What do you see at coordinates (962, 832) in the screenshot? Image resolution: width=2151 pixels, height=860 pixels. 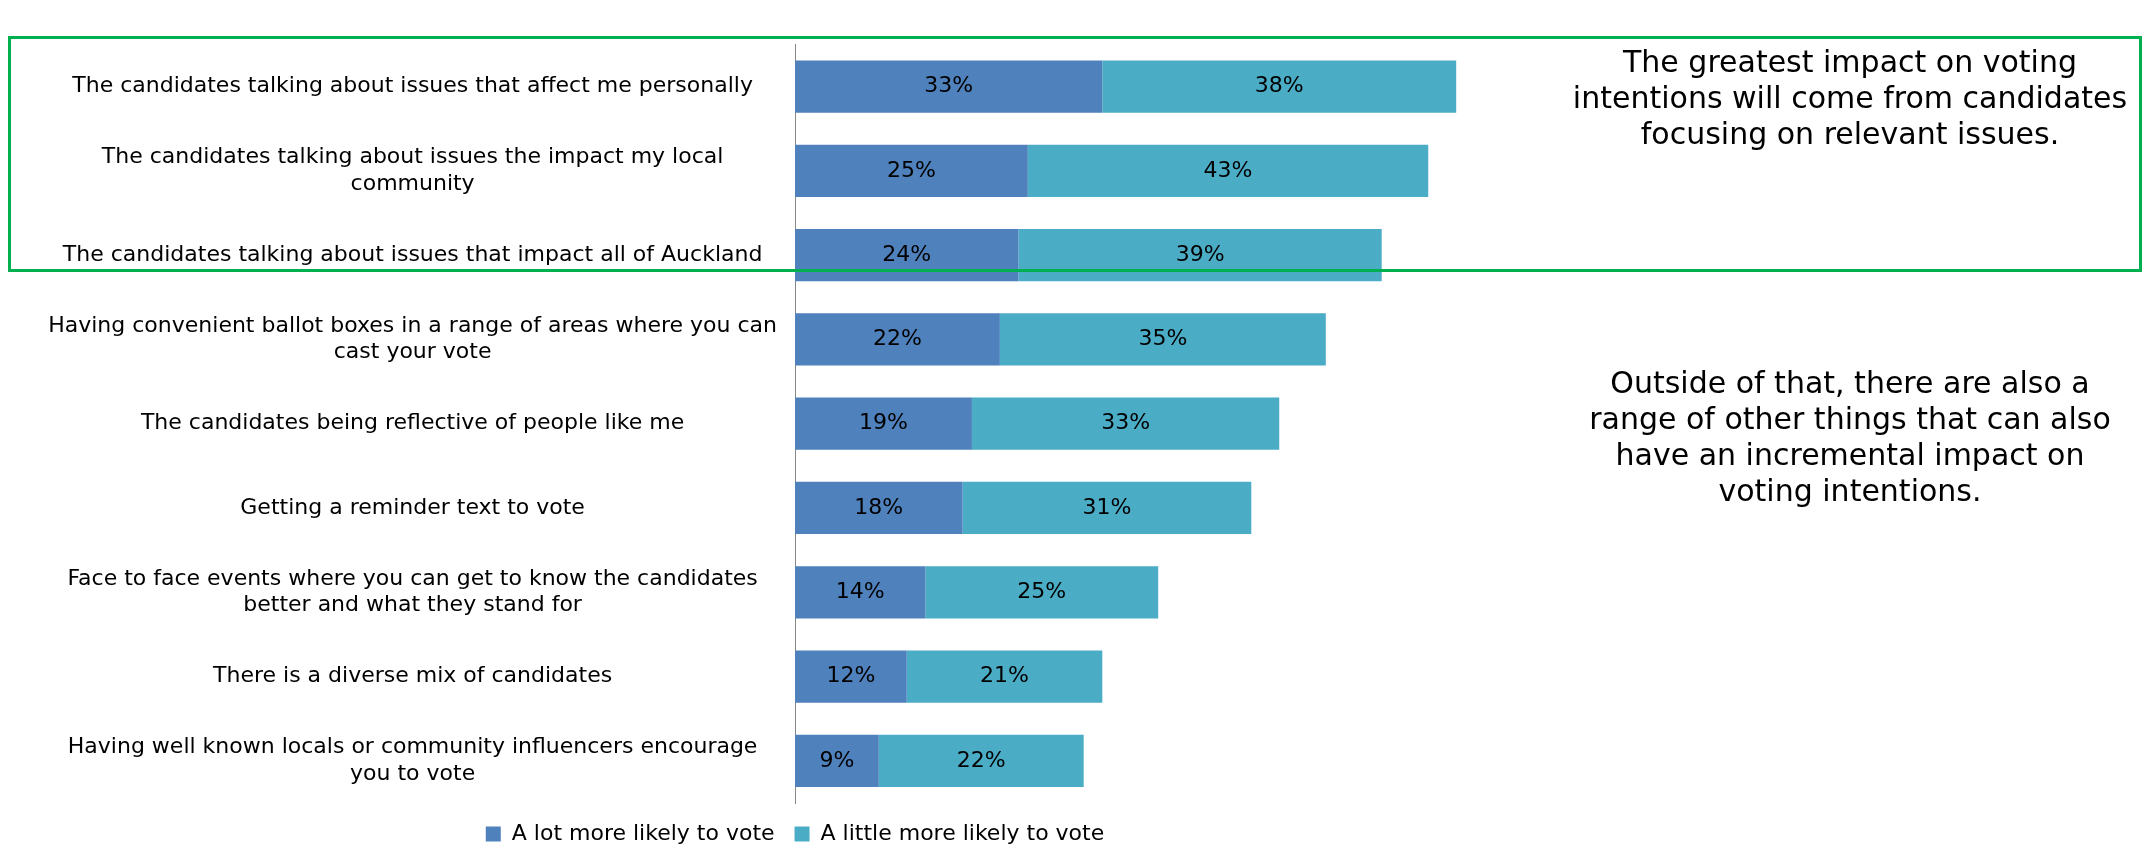 I see `legend-label: A little more likely to vote` at bounding box center [962, 832].